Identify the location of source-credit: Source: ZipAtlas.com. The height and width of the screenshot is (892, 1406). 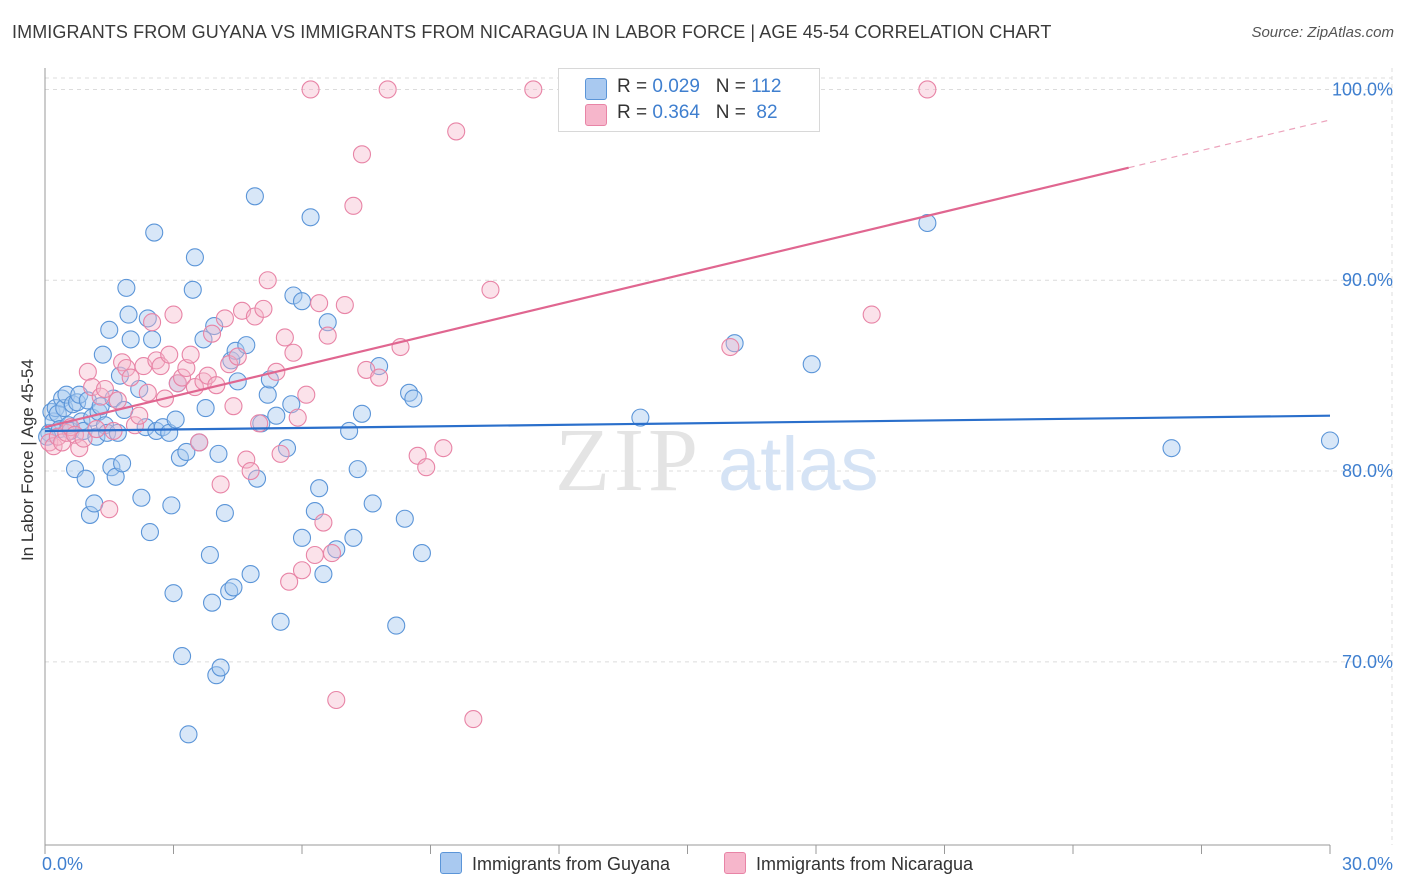
(1322, 32).